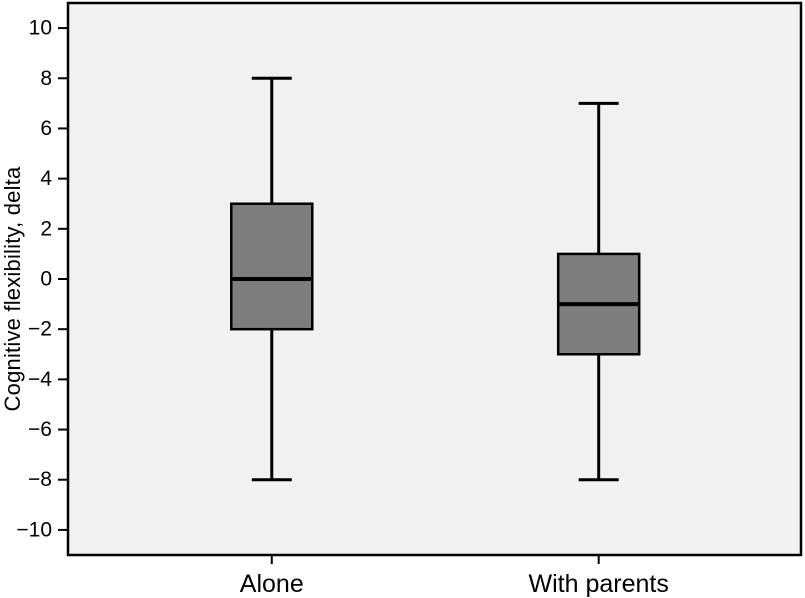 The width and height of the screenshot is (805, 598). Describe the element at coordinates (46, 78) in the screenshot. I see `y-axis-tick-label: 8` at that location.